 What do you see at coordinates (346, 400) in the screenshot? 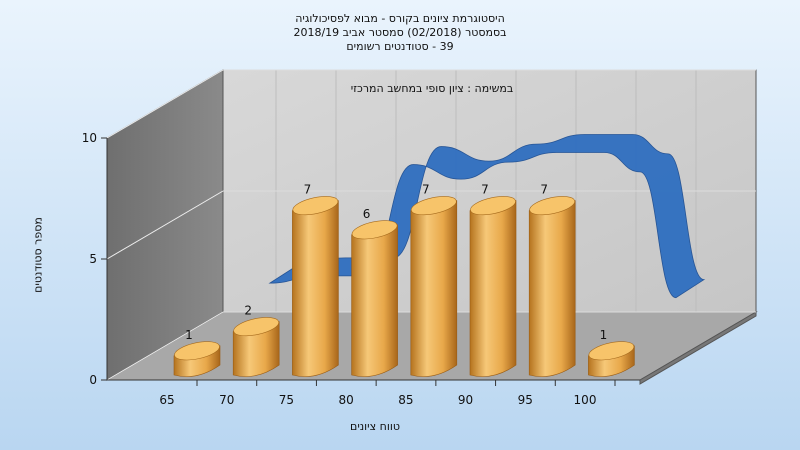
I see `x-tick-label: 80` at bounding box center [346, 400].